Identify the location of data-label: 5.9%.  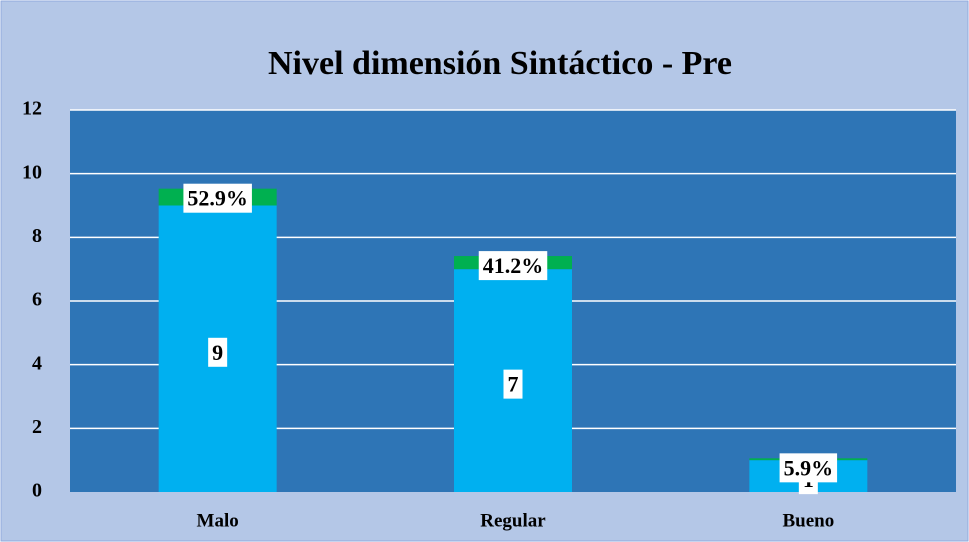
(809, 467).